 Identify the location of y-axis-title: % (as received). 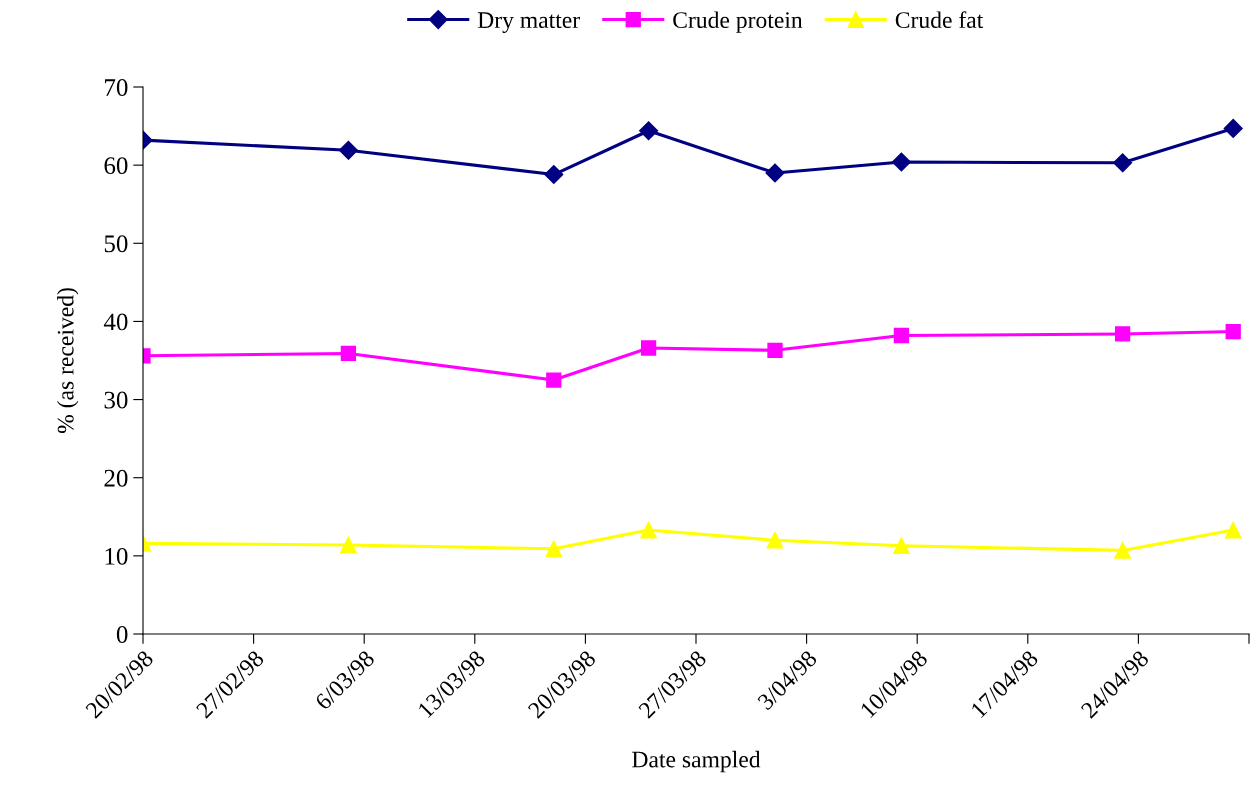
(68, 361).